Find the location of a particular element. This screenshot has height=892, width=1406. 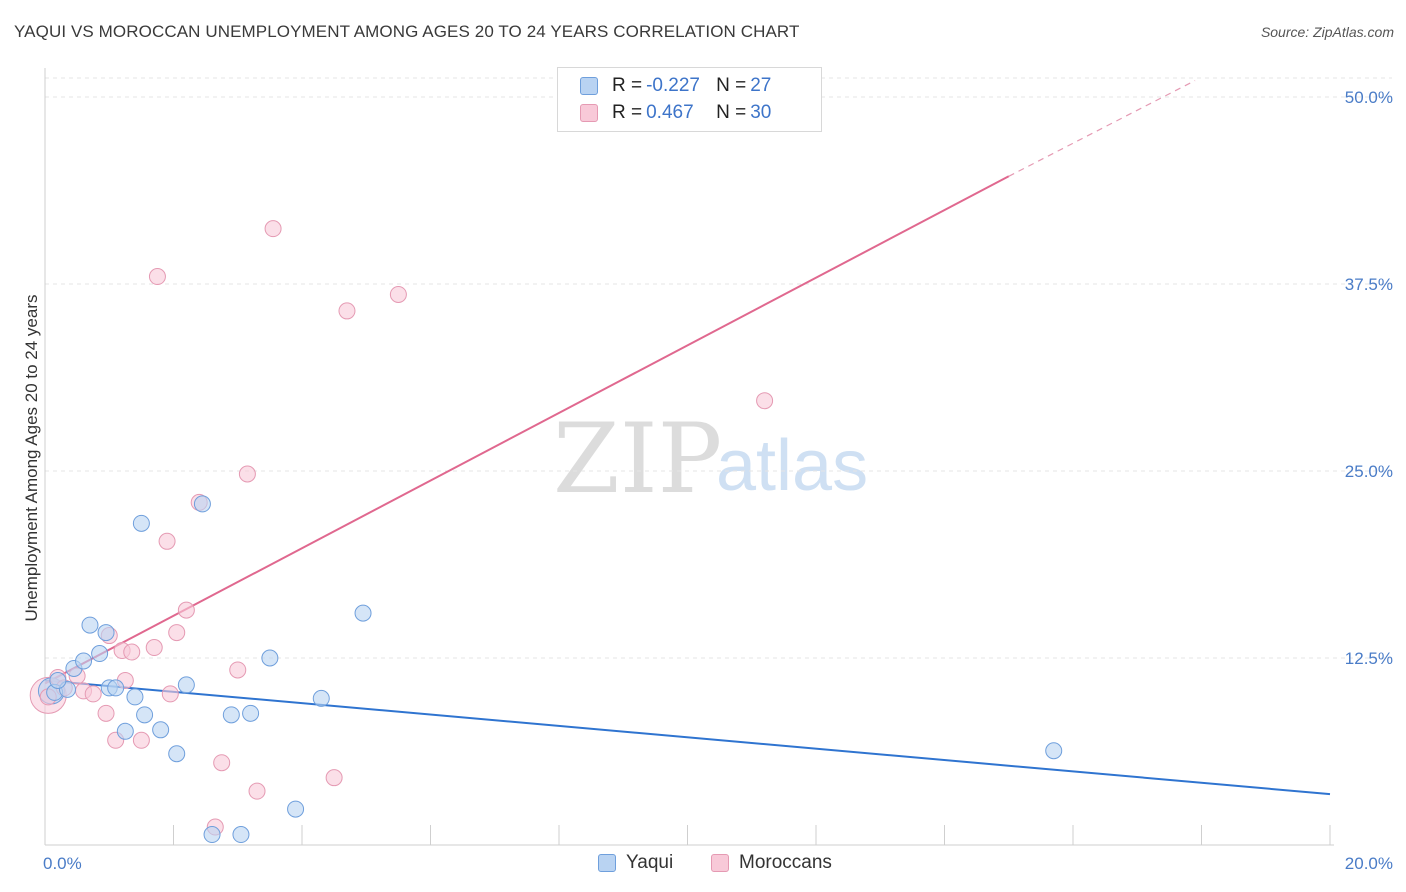

watermark: ZIP atlas is located at coordinates (710, 459).